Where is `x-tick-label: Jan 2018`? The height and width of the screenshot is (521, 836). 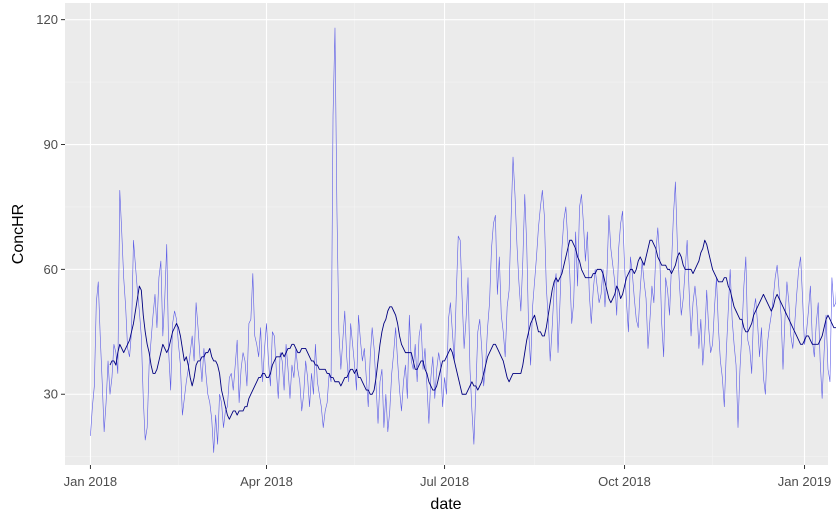 x-tick-label: Jan 2018 is located at coordinates (91, 481).